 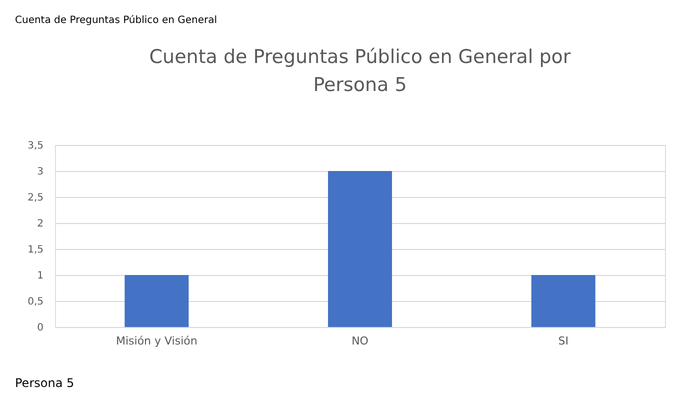 I want to click on text: Cuenta de Preguntas Público en General, so click(x=116, y=20).